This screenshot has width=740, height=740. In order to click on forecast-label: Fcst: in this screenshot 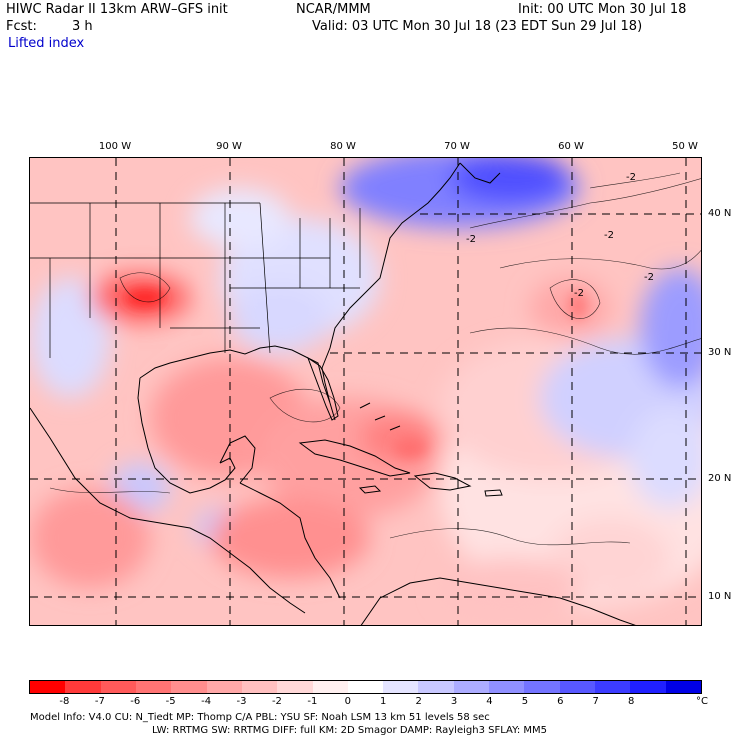, I will do `click(21, 26)`.